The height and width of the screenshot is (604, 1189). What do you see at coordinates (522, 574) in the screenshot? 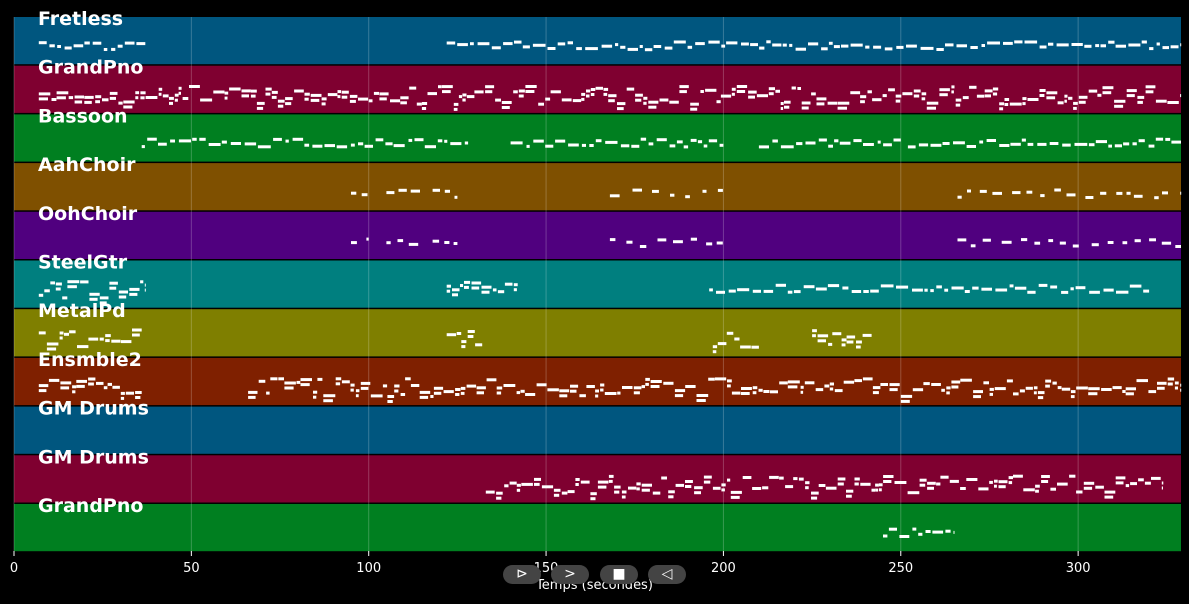
I see `rewind-button: ⊳` at bounding box center [522, 574].